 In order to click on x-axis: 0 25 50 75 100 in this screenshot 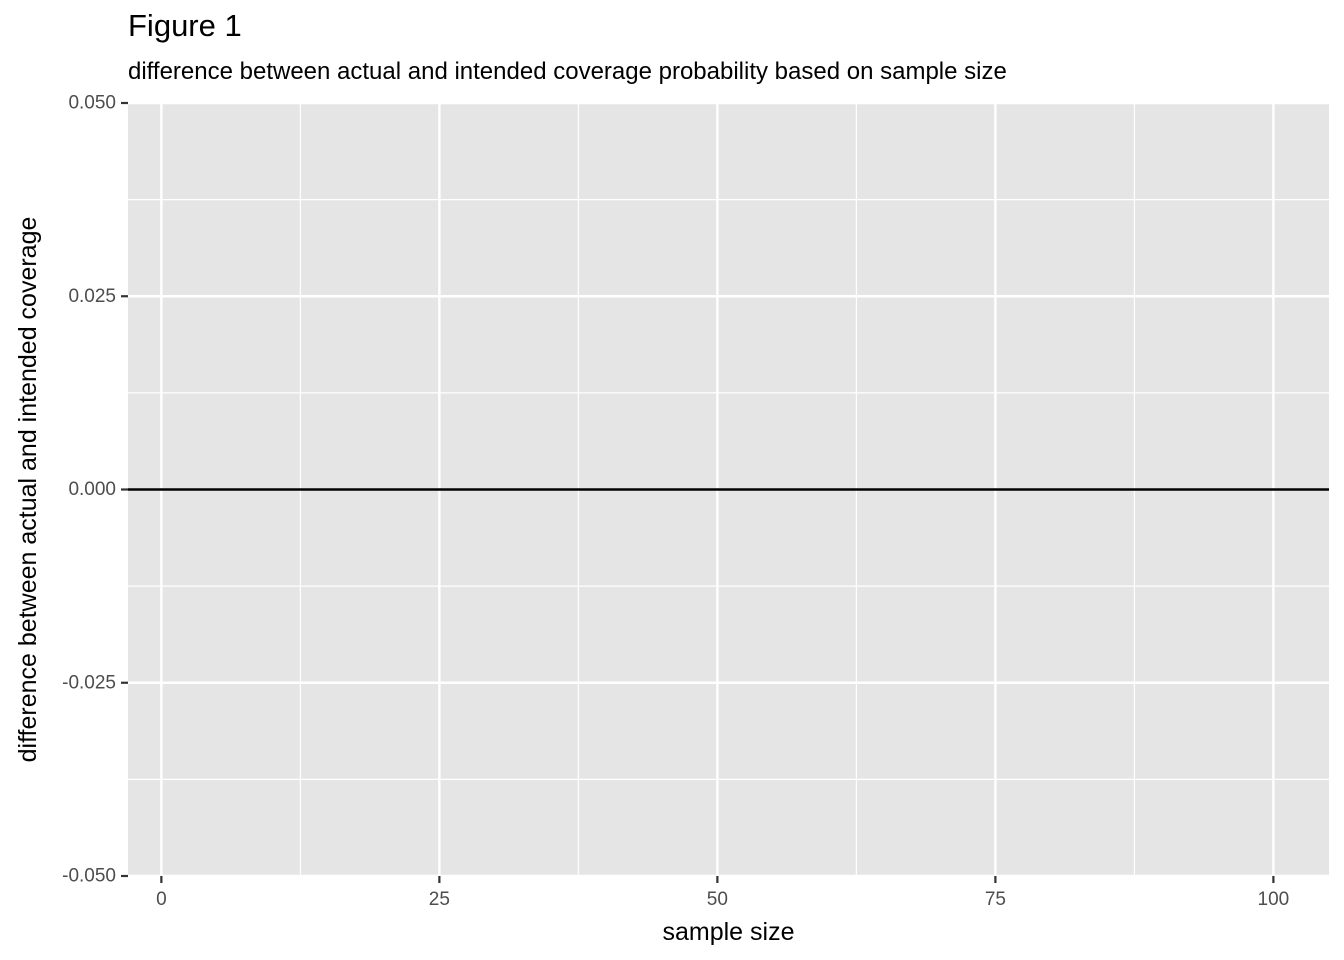, I will do `click(722, 893)`.